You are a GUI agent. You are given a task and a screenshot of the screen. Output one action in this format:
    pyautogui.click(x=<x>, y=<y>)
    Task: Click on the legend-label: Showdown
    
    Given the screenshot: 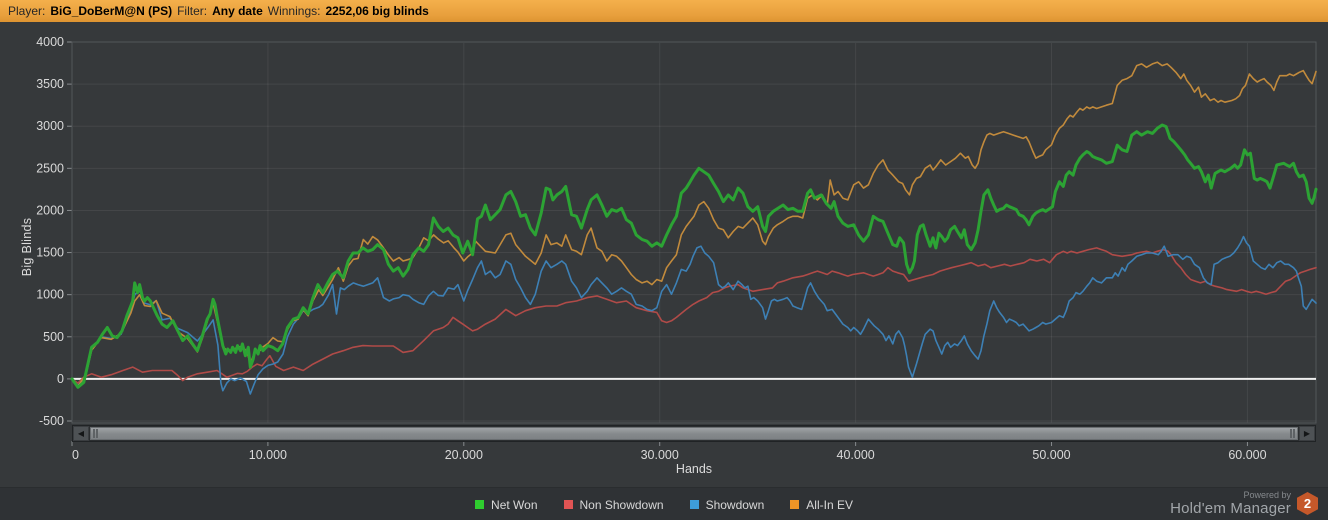 What is the action you would take?
    pyautogui.click(x=735, y=504)
    